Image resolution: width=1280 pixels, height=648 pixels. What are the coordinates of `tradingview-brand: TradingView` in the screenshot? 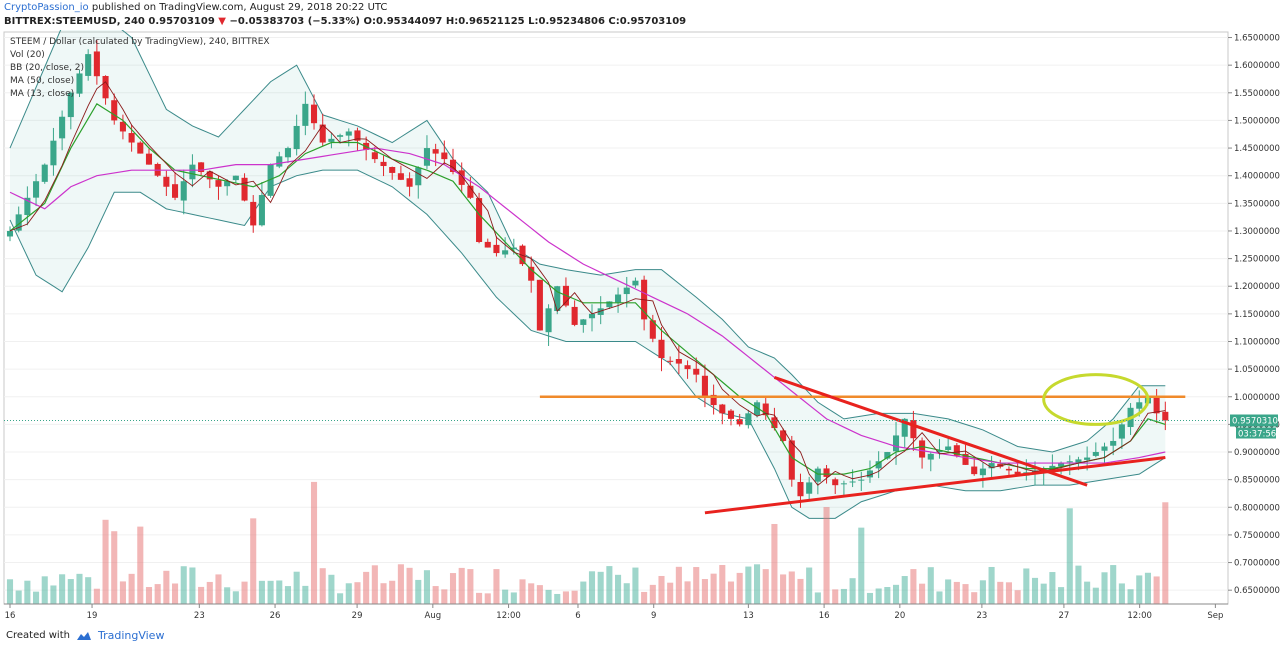 It's located at (131, 635).